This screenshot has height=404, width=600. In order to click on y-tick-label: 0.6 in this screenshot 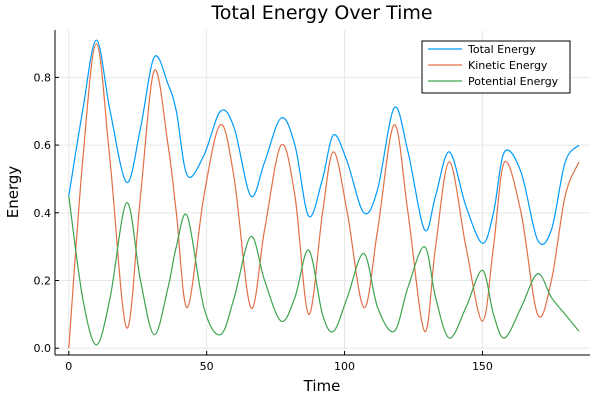, I will do `click(43, 145)`.